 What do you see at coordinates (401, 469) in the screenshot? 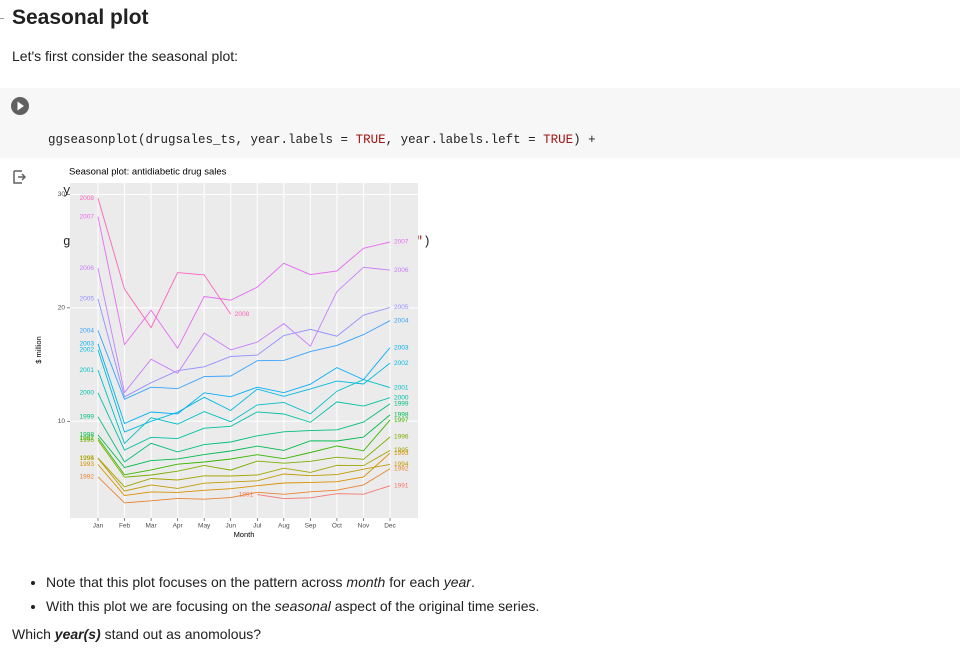
I see `year-label-right: 1992` at bounding box center [401, 469].